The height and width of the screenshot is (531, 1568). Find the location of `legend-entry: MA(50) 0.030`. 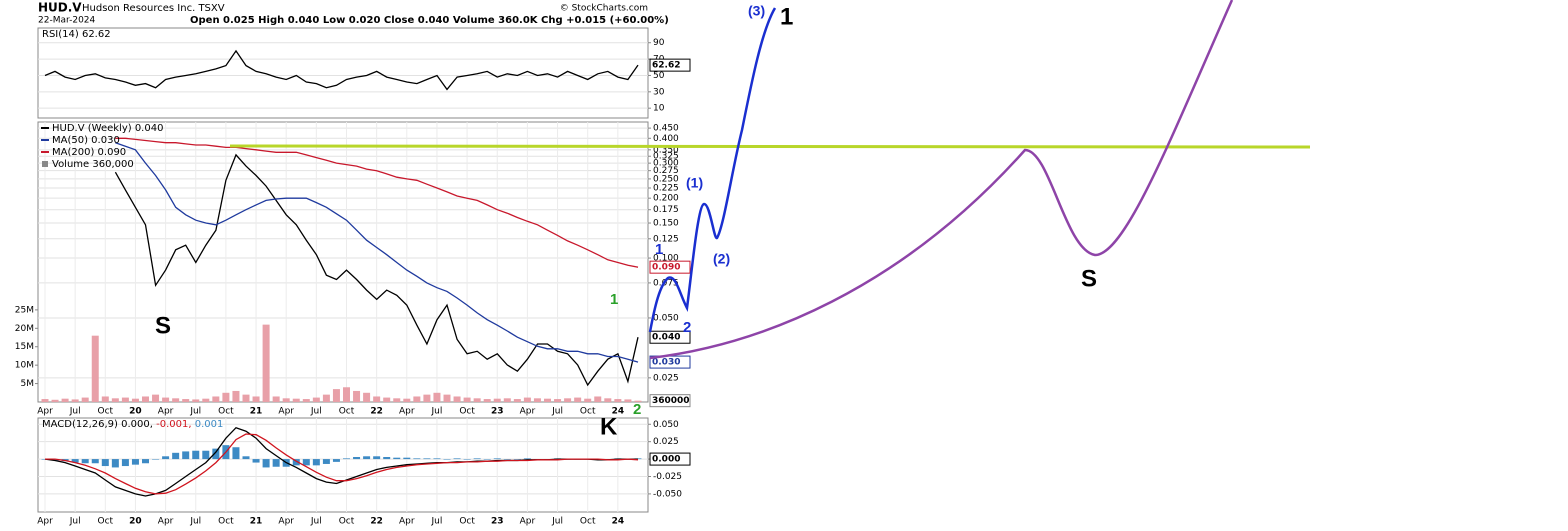

legend-entry: MA(50) 0.030 is located at coordinates (86, 140).